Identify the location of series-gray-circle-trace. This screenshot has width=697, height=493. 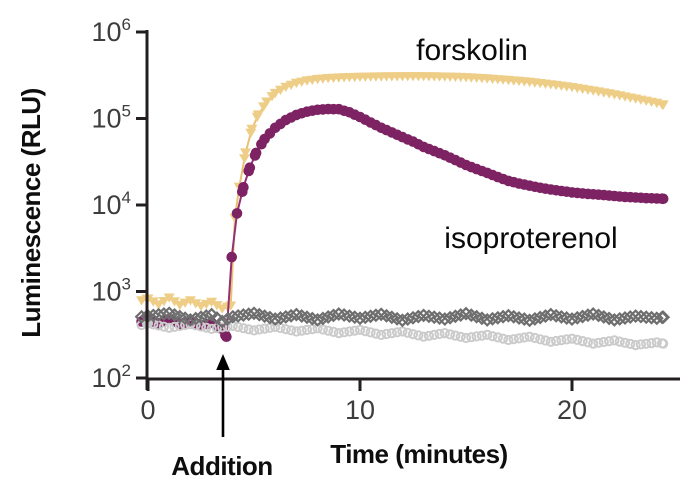
(402, 334).